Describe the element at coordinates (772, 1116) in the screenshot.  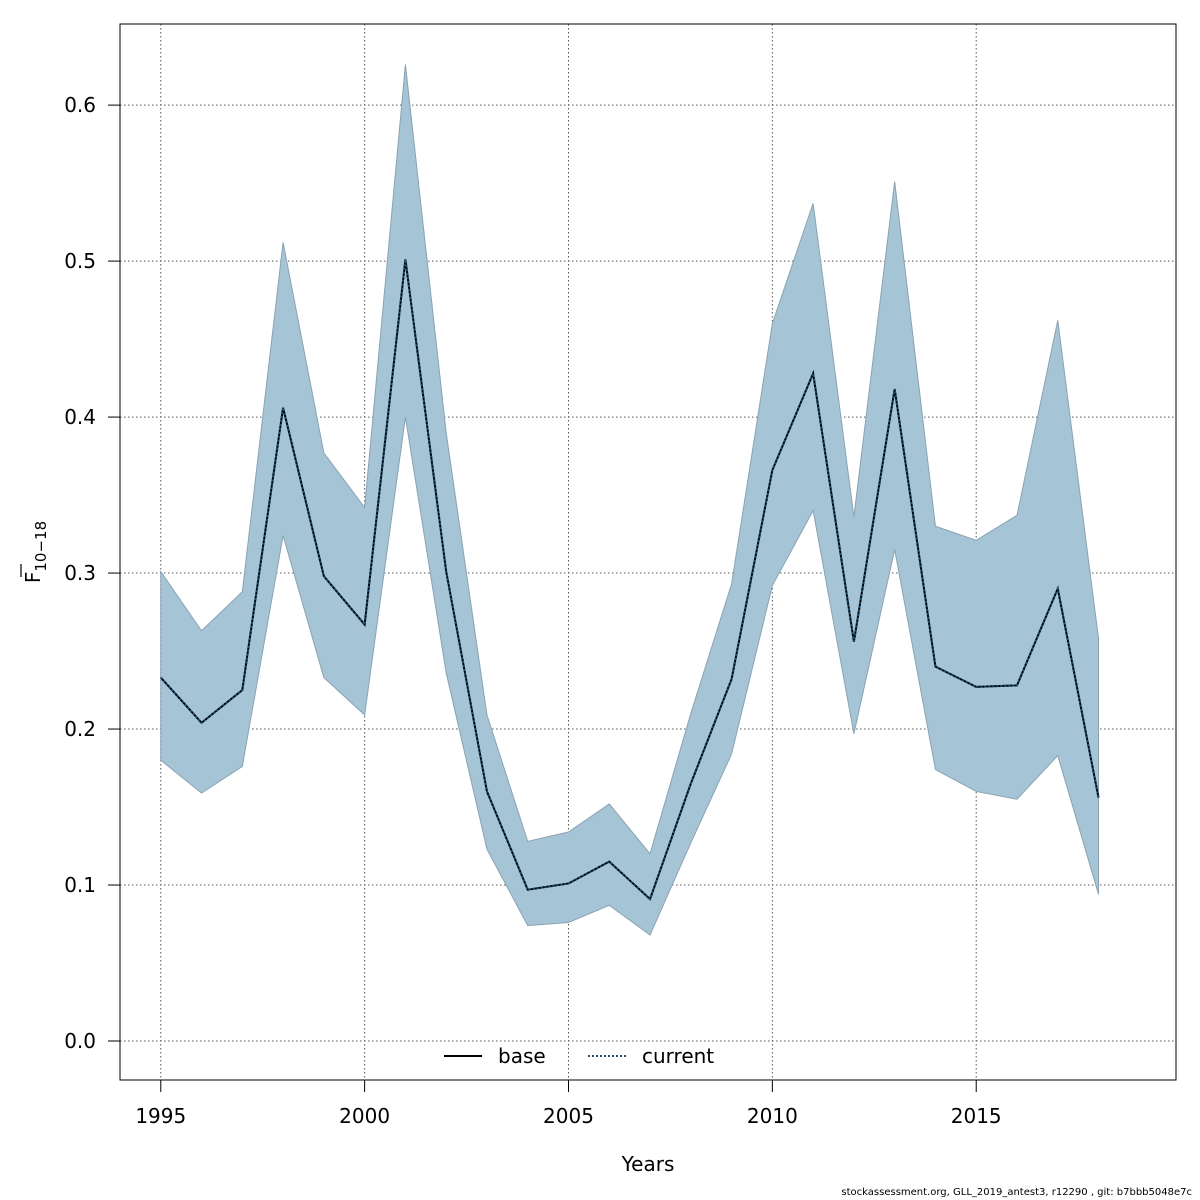
I see `x-tick-label-2010: 2010` at that location.